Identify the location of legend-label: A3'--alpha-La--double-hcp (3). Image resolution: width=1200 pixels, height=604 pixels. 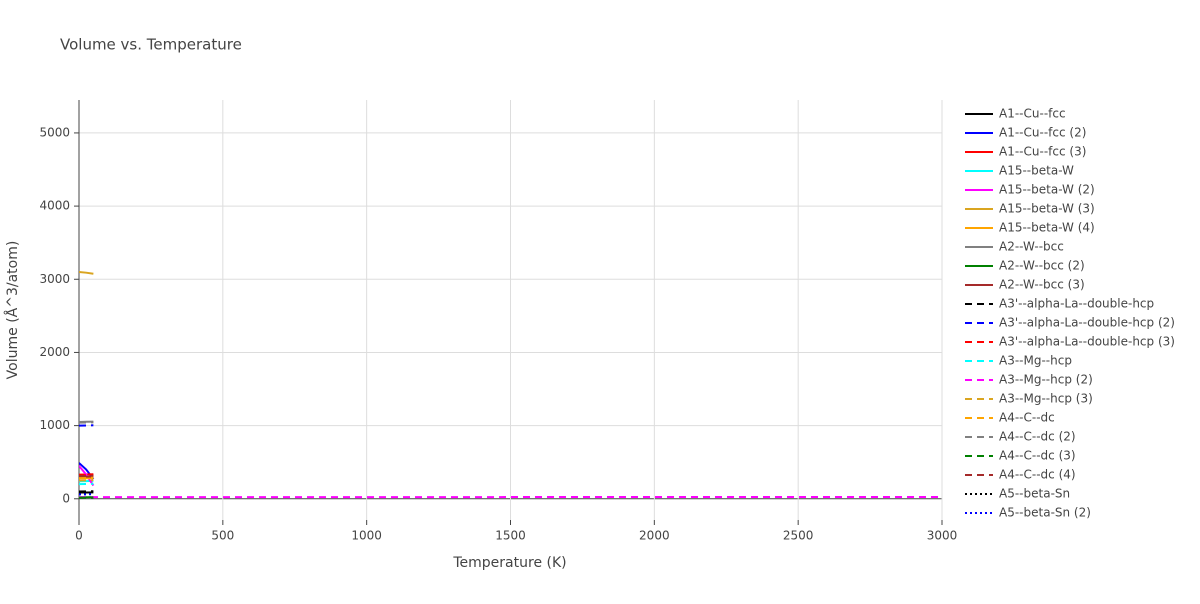
(1087, 342).